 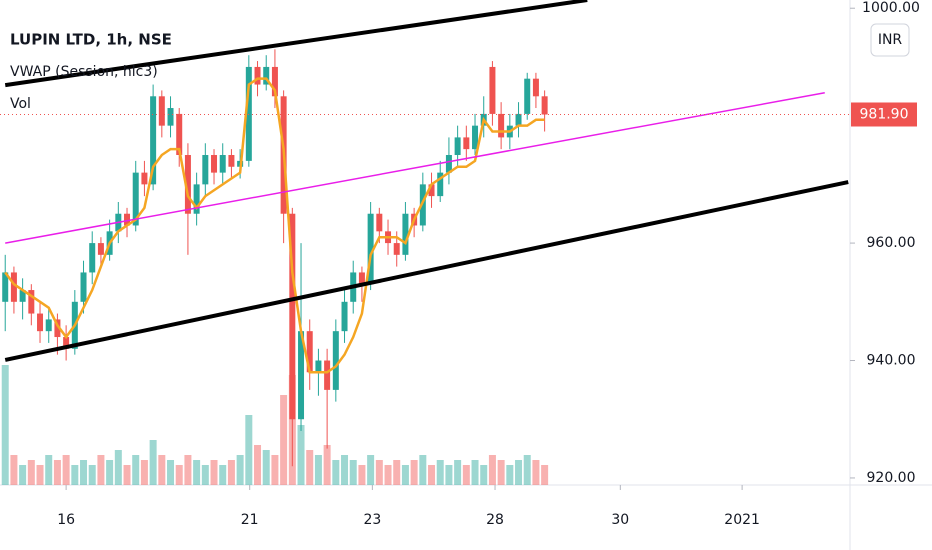 I want to click on symbol-title: LUPIN LTD, 1h, NSE, so click(x=91, y=40).